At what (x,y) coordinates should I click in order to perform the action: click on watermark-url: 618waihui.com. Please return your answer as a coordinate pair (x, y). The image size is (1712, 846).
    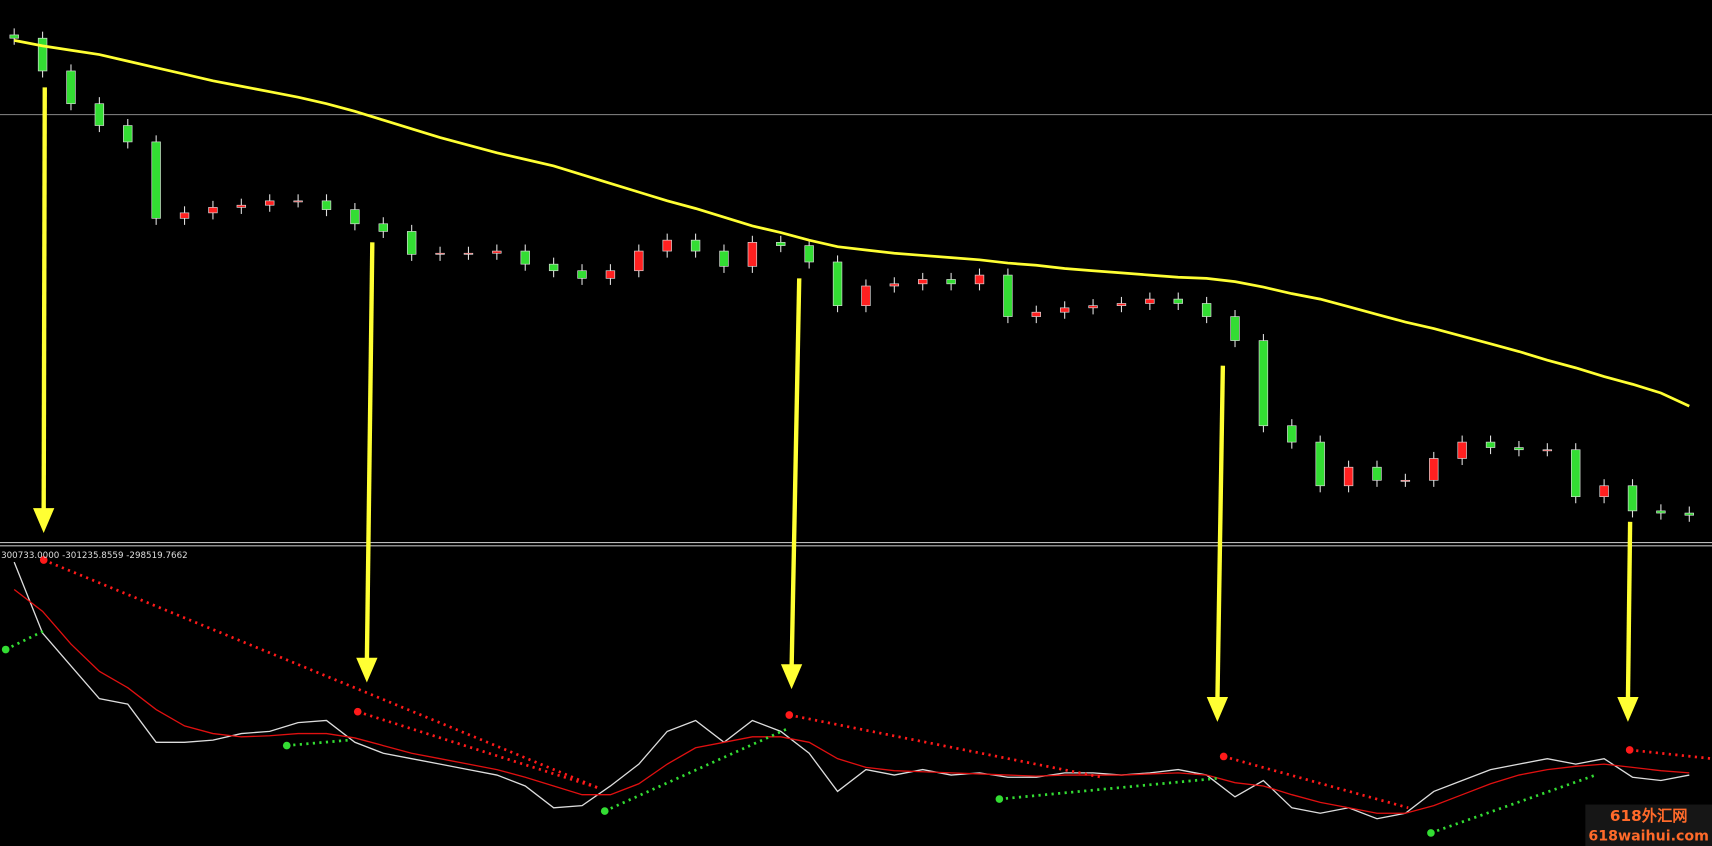
    Looking at the image, I should click on (1648, 837).